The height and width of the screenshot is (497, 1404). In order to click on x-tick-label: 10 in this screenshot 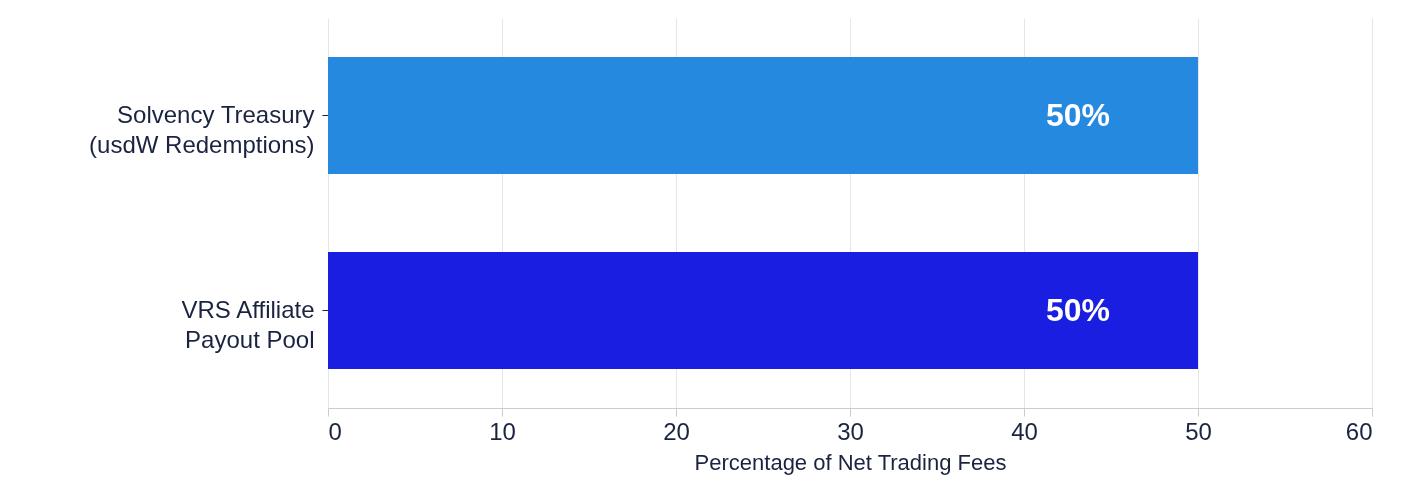, I will do `click(502, 431)`.